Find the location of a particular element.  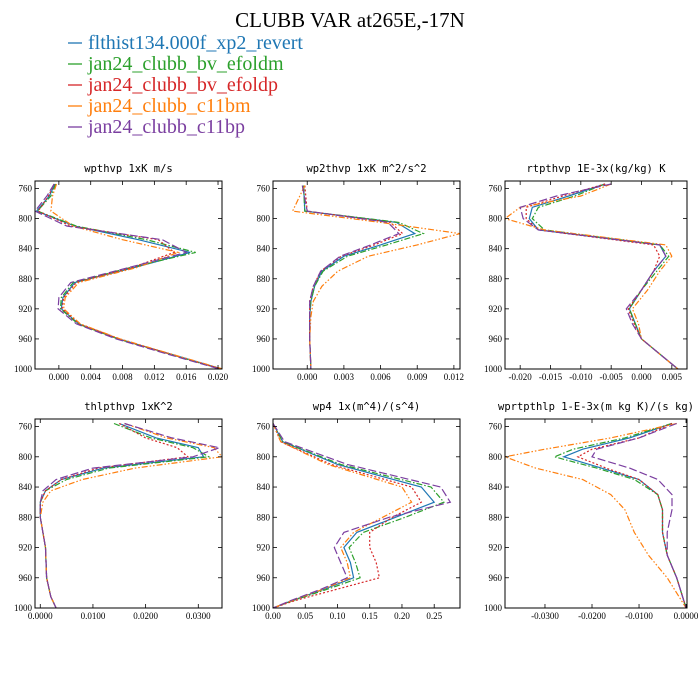

x-tick-label: -0.015 is located at coordinates (551, 377).